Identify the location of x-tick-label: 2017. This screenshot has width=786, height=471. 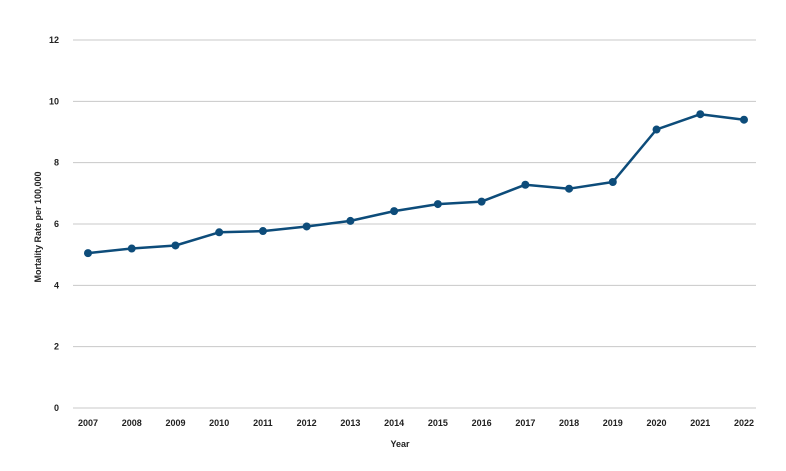
(525, 423).